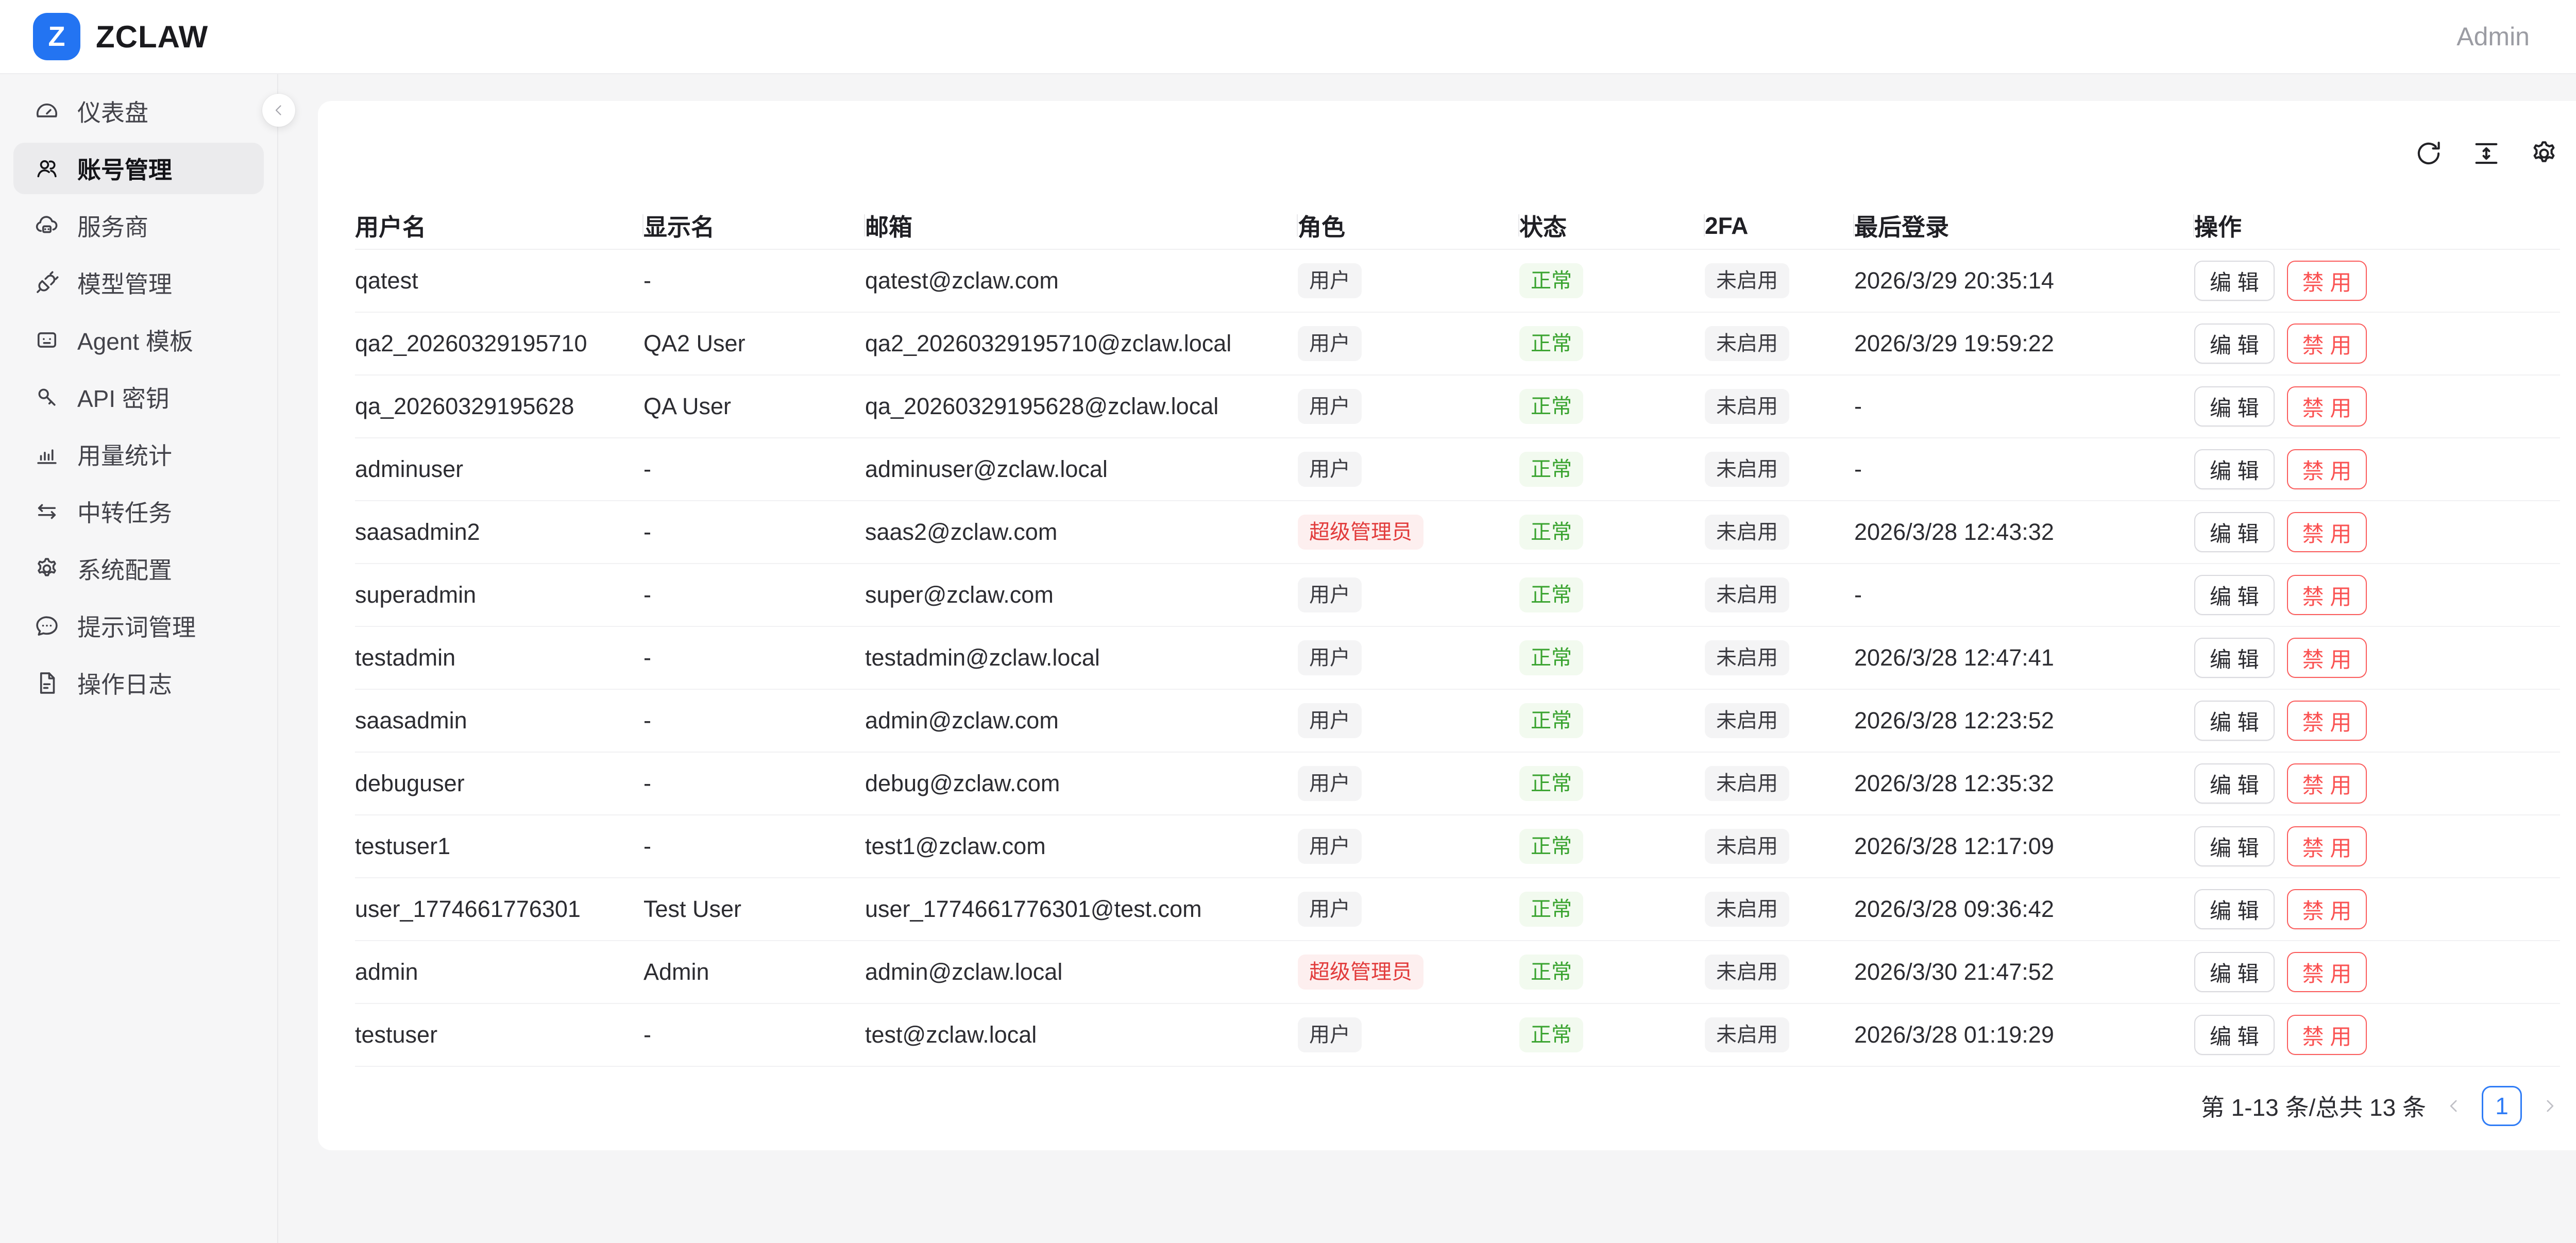  What do you see at coordinates (2024, 972) in the screenshot?
I see `cell-last-login: 2026/3/30 21:47:52` at bounding box center [2024, 972].